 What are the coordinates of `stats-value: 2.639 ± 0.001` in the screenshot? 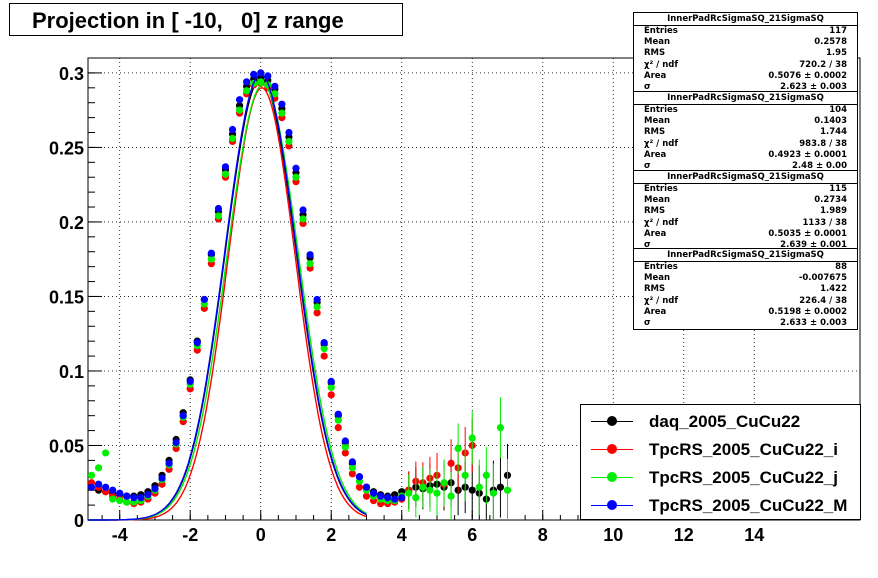 It's located at (813, 244).